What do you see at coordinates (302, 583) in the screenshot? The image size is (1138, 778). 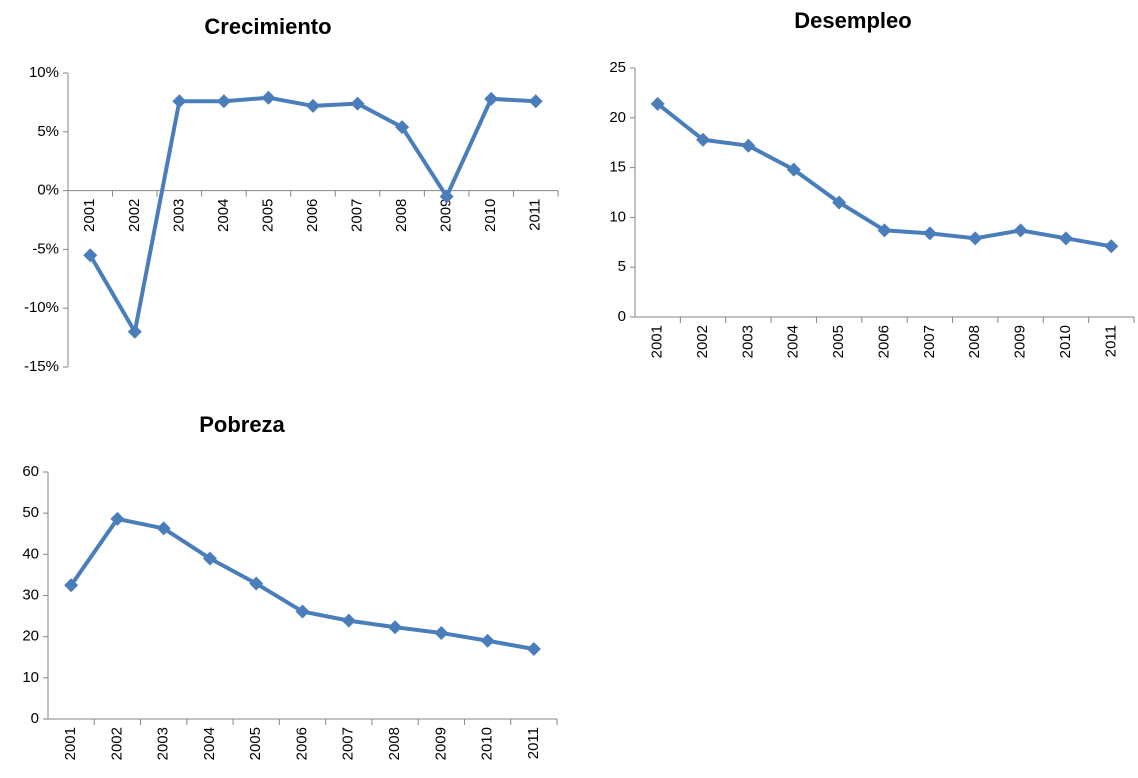 I see `data-line` at bounding box center [302, 583].